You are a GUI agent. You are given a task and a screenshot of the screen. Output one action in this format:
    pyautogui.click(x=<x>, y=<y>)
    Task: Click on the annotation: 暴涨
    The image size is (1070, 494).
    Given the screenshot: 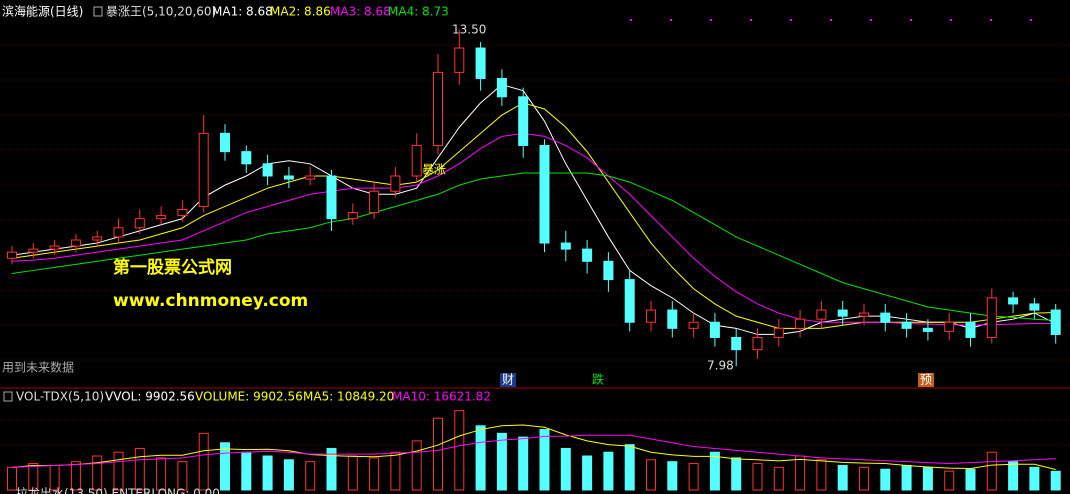 What is the action you would take?
    pyautogui.click(x=434, y=169)
    